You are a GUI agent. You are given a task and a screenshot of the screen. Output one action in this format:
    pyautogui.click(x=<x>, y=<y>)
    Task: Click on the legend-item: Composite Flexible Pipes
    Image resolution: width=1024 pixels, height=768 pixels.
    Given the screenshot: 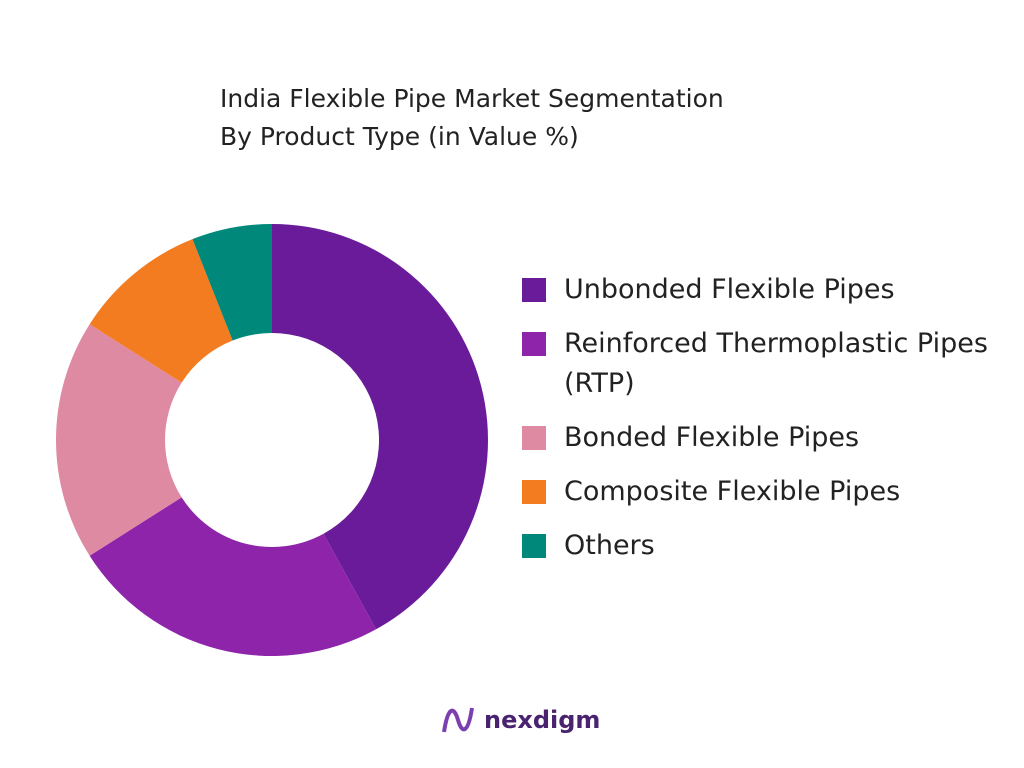 What is the action you would take?
    pyautogui.click(x=757, y=492)
    